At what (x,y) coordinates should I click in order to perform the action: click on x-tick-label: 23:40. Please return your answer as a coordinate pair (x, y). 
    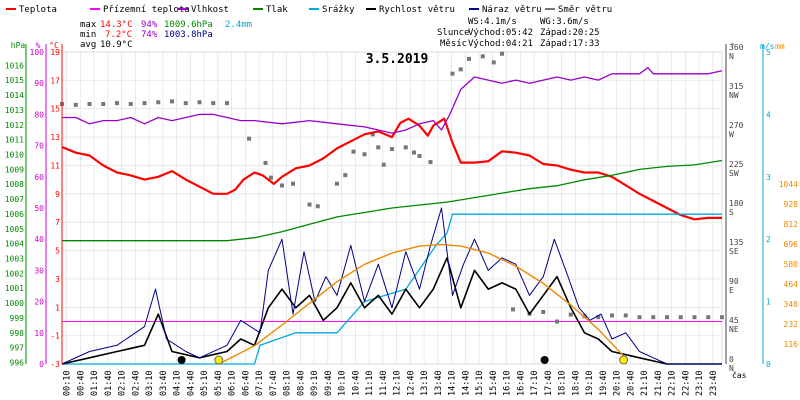
    Looking at the image, I should click on (714, 383).